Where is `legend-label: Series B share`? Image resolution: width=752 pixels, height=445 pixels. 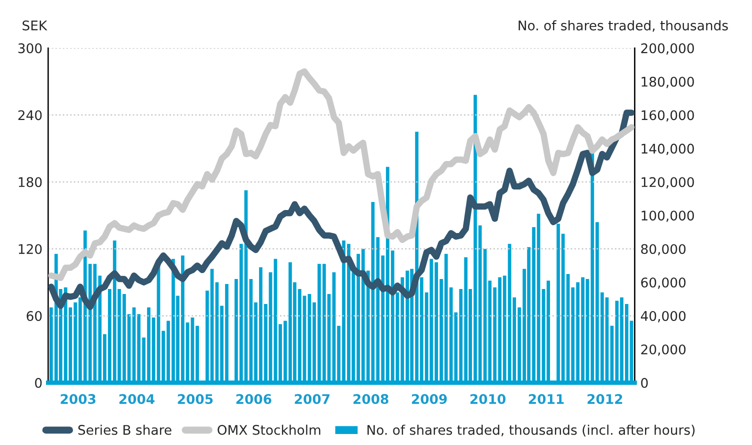
legend-label: Series B share is located at coordinates (125, 429).